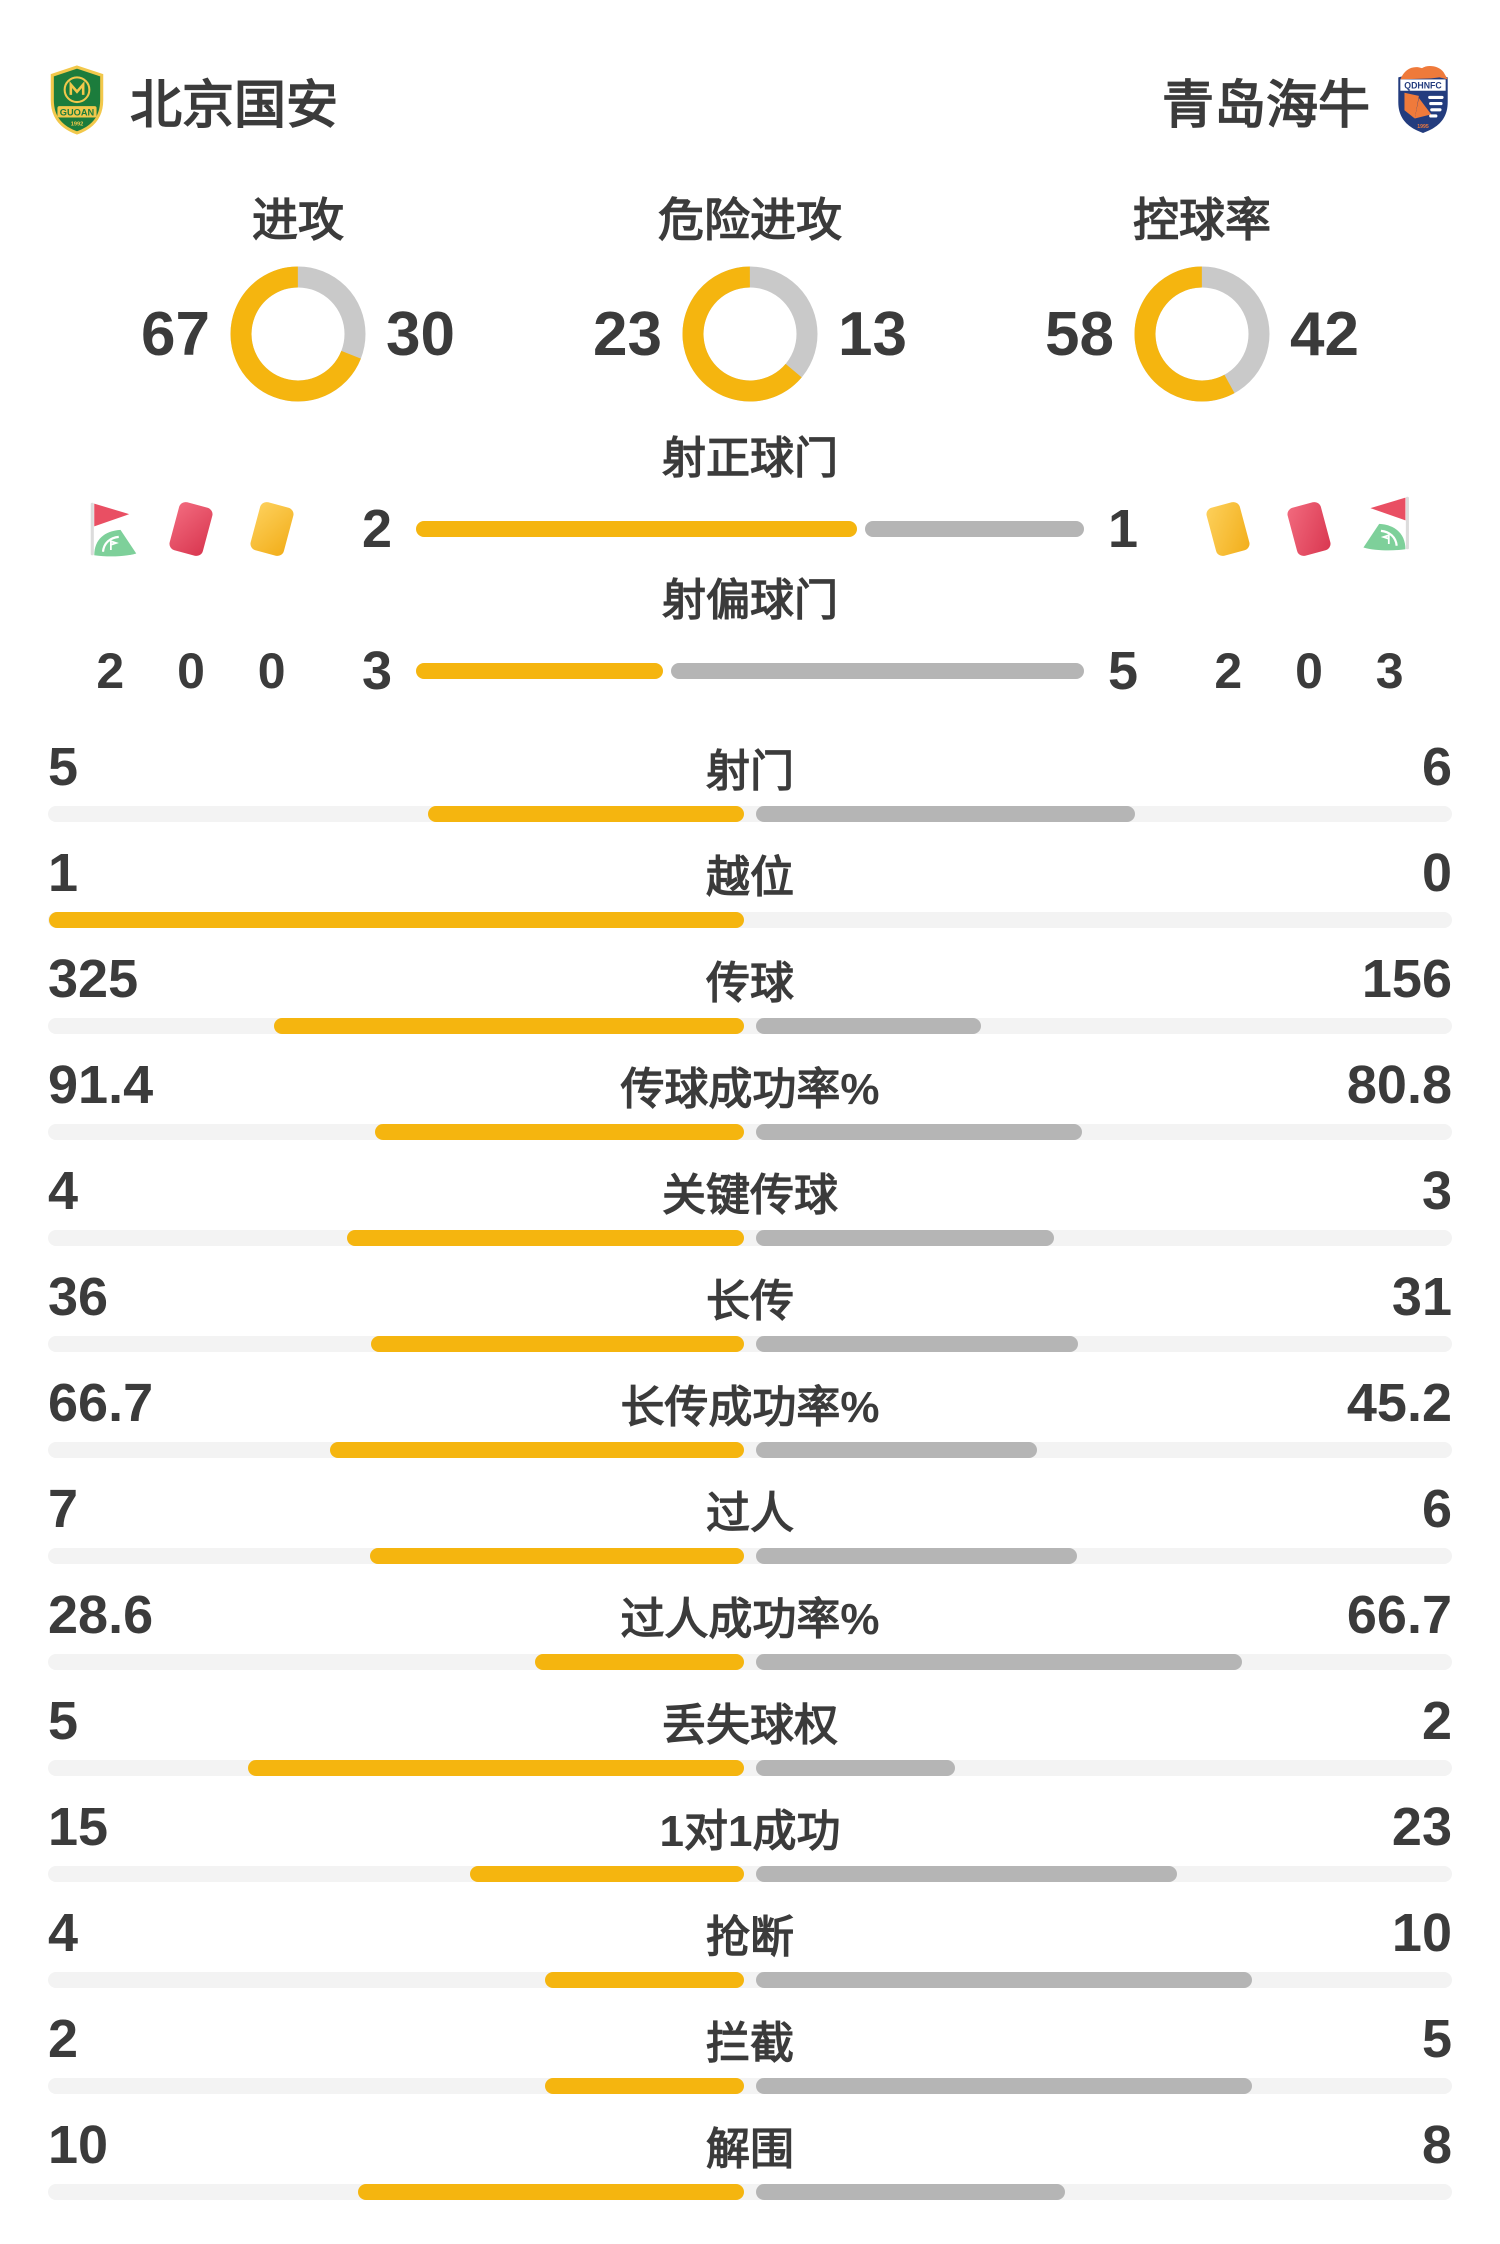  I want to click on beijing-guoan-crest-icon: GUOAN 1992, so click(77, 100).